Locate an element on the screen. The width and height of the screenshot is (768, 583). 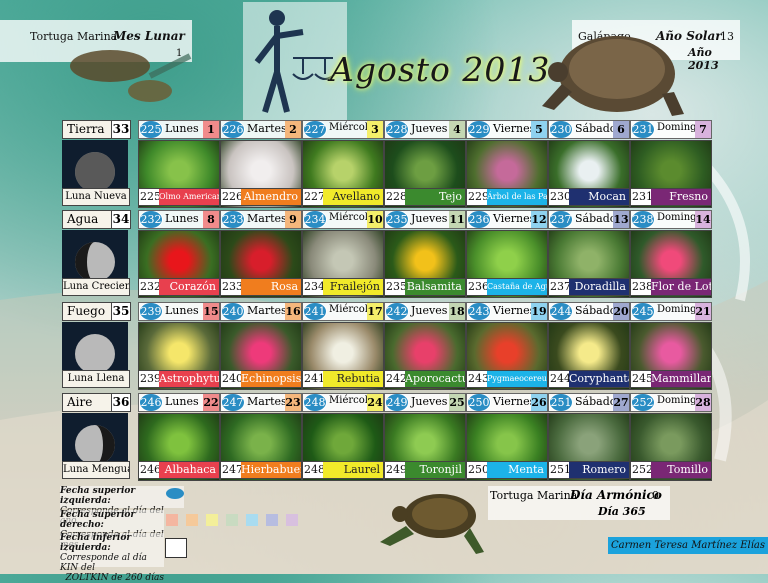
plant-name: Echinopsis is located at coordinates (271, 379).